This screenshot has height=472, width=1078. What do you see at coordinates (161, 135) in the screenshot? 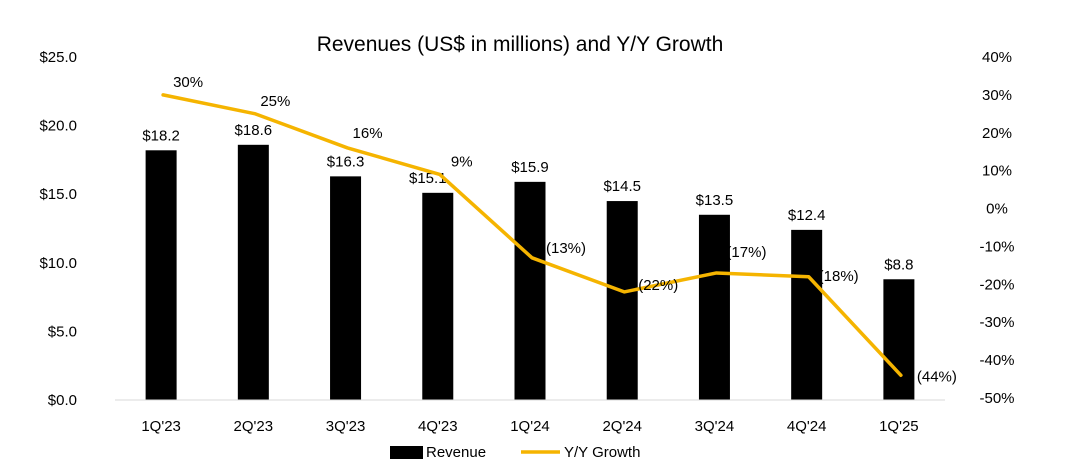
I see `revenue-data-label: $18.2` at bounding box center [161, 135].